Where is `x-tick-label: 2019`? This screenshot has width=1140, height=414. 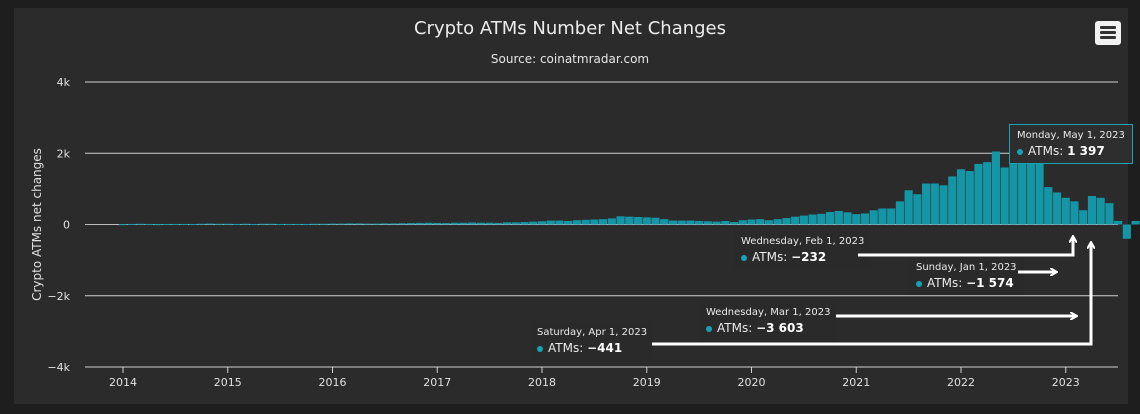
x-tick-label: 2019 is located at coordinates (647, 382).